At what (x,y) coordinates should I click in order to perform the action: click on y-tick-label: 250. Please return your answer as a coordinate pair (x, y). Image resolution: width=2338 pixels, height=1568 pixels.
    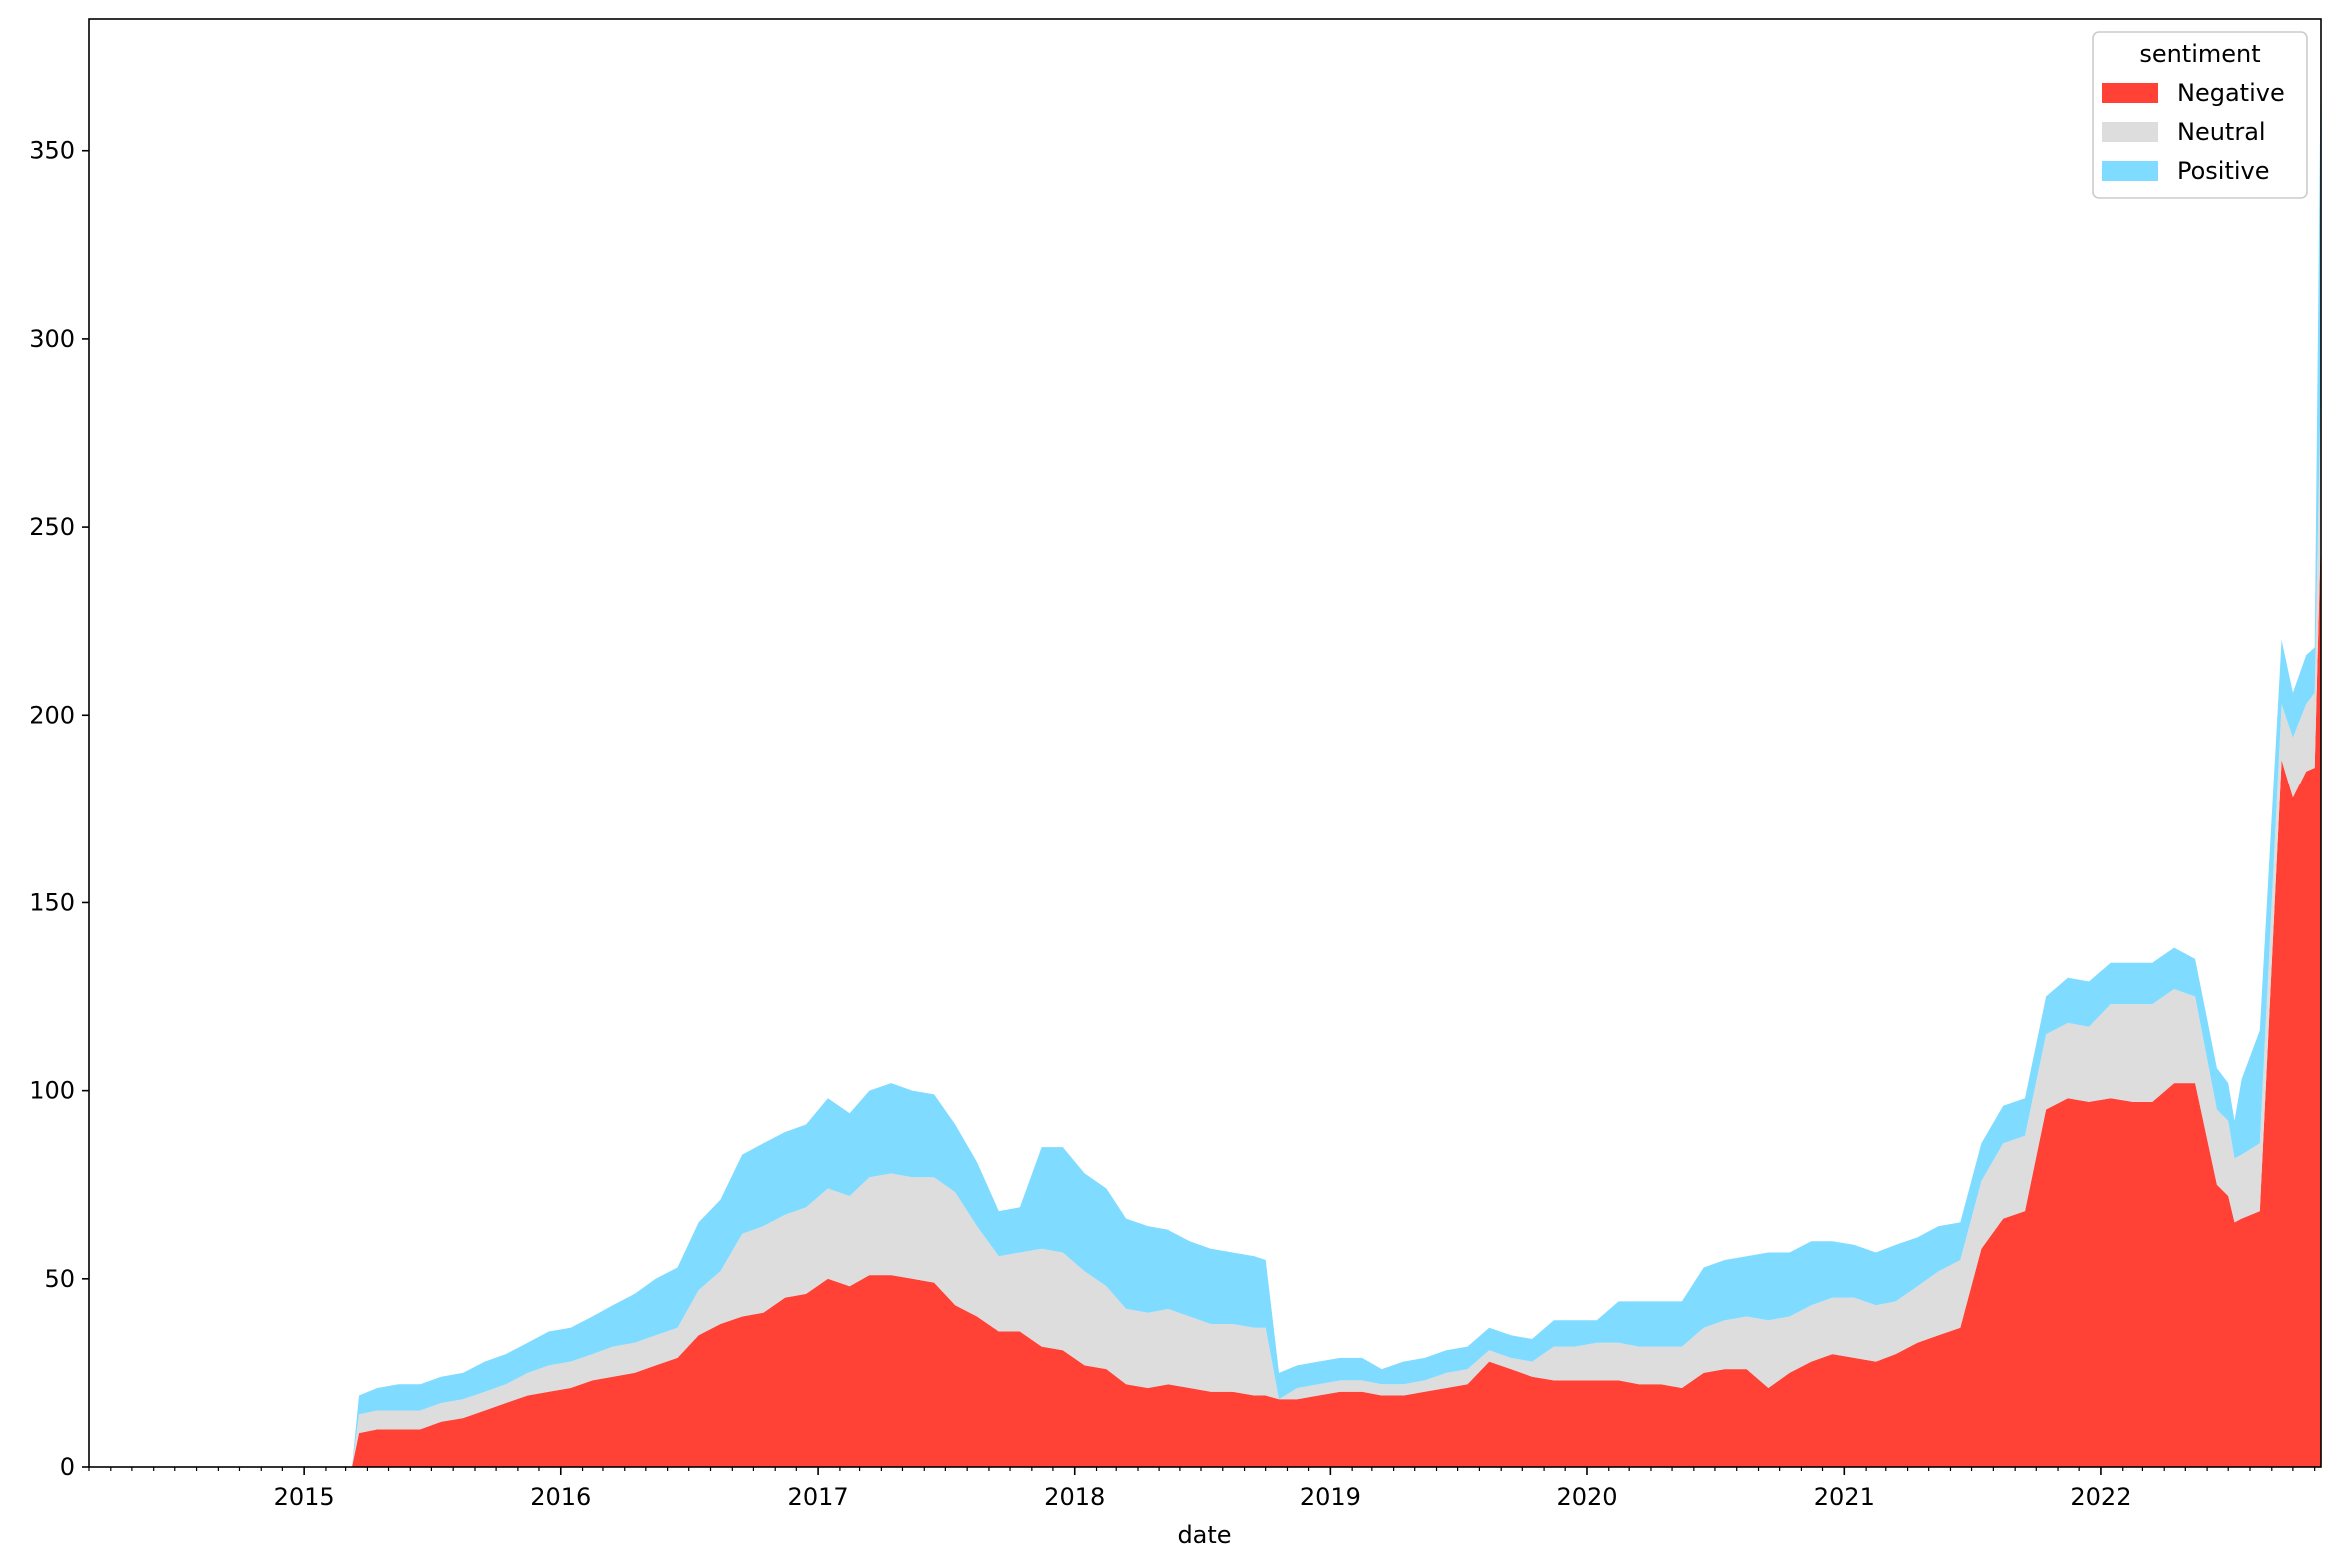
    Looking at the image, I should click on (52, 527).